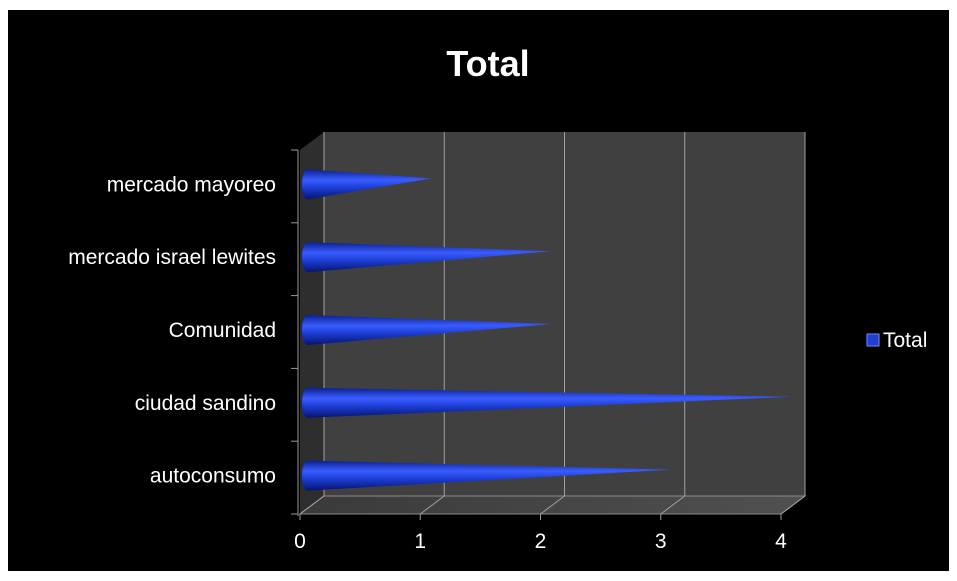 Image resolution: width=957 pixels, height=581 pixels. What do you see at coordinates (191, 184) in the screenshot?
I see `category-label: mercado mayoreo` at bounding box center [191, 184].